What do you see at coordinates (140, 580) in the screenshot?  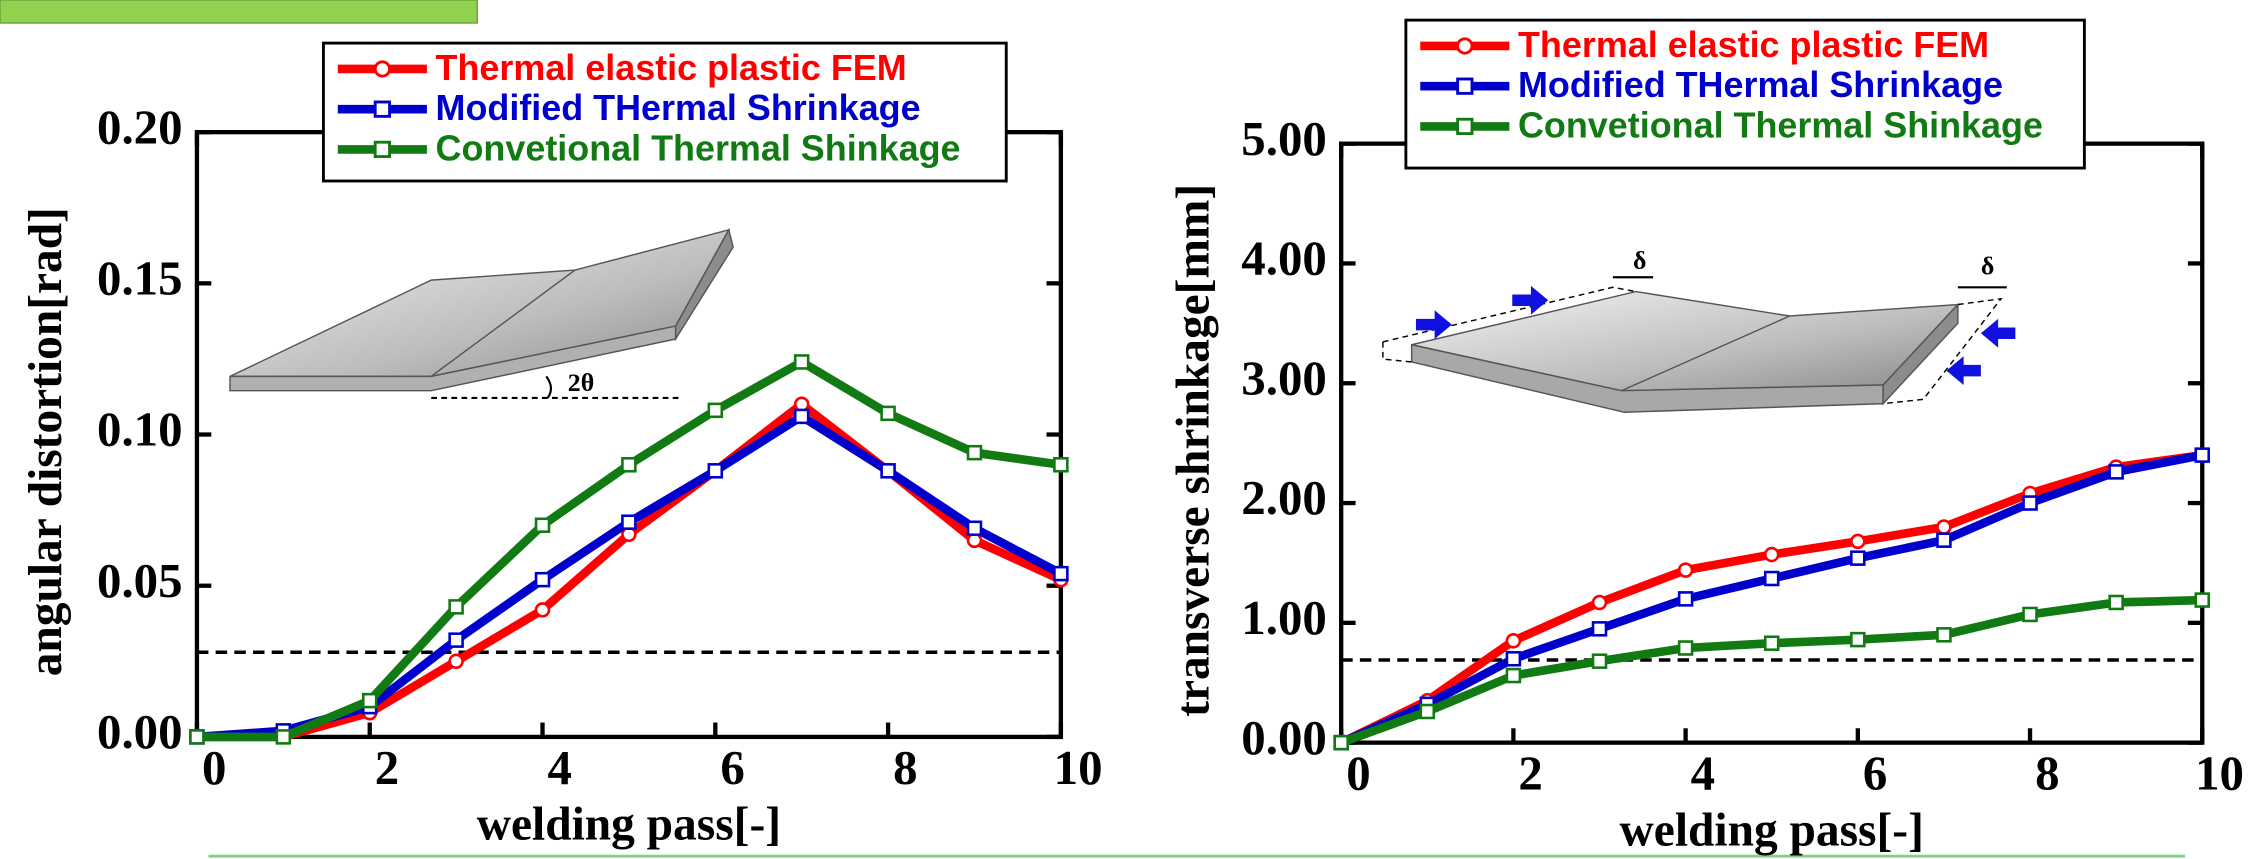 I see `y-tick-label: 0.05` at bounding box center [140, 580].